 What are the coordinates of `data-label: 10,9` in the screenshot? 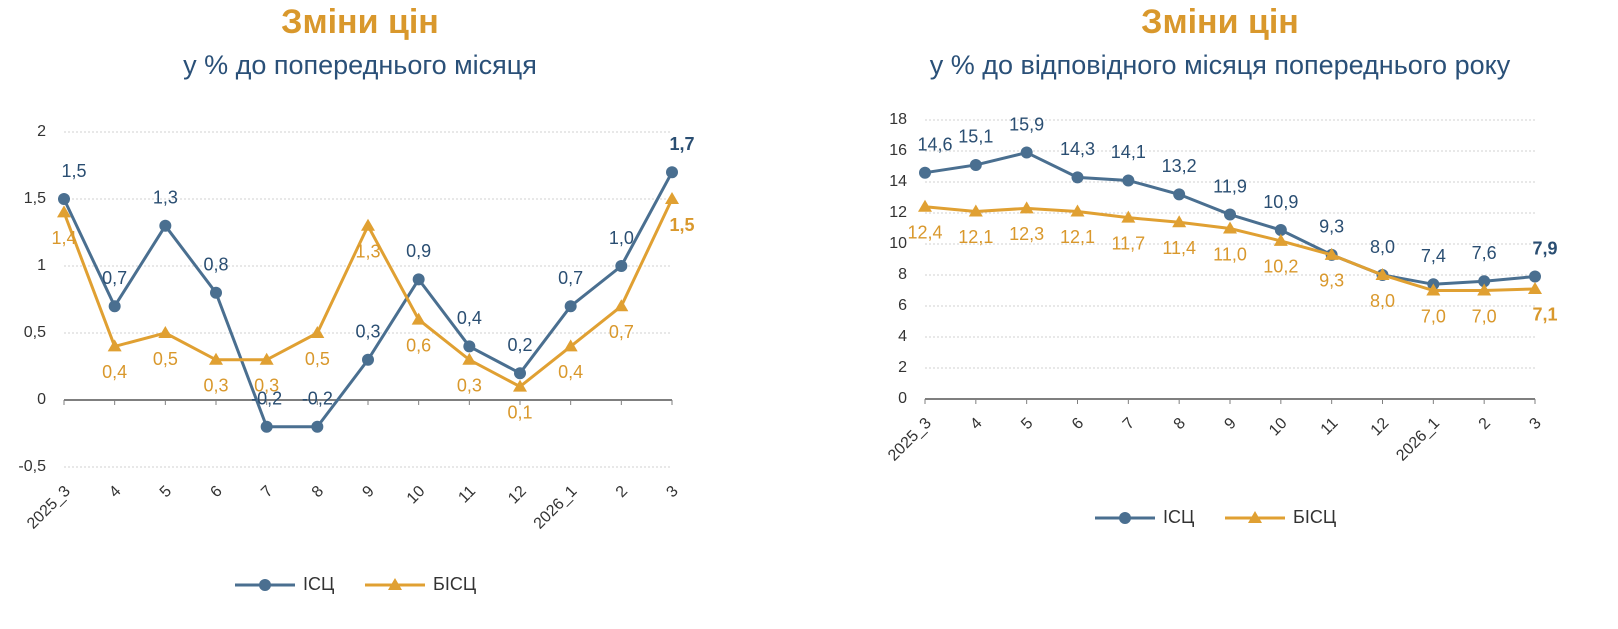 It's located at (1280, 202).